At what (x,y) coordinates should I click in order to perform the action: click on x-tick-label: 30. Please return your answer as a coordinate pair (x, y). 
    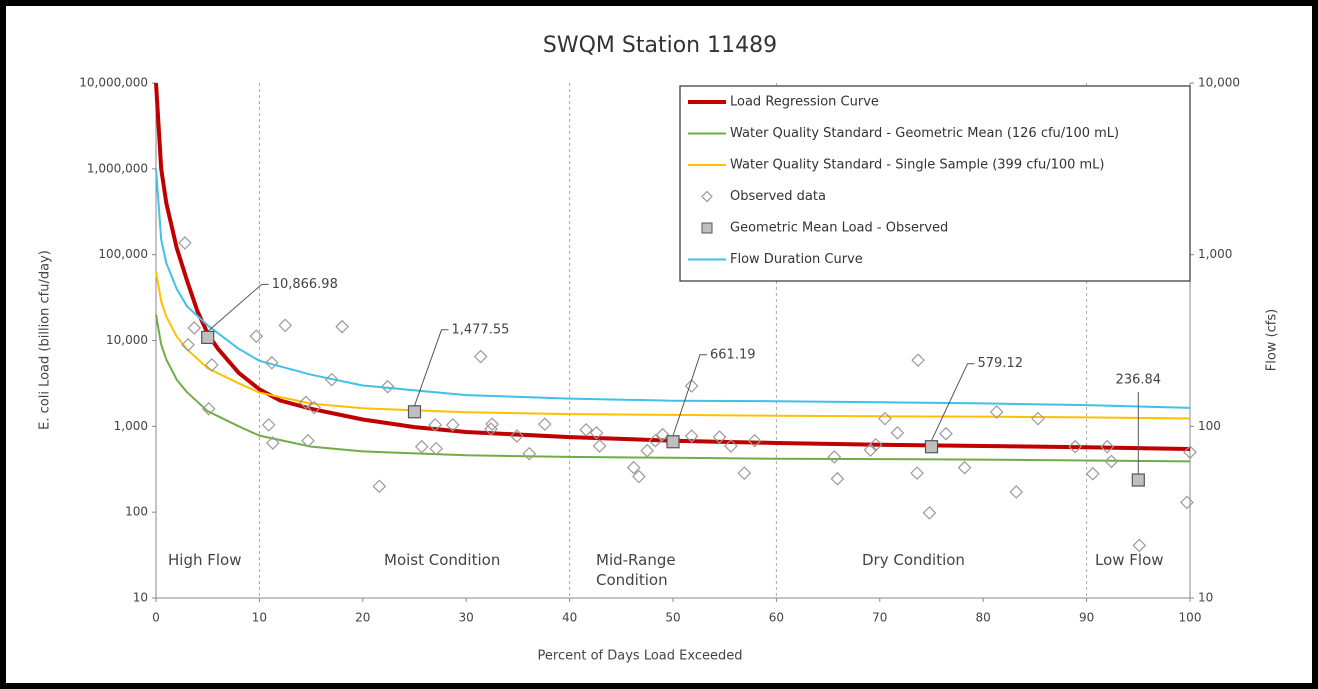
    Looking at the image, I should click on (466, 618).